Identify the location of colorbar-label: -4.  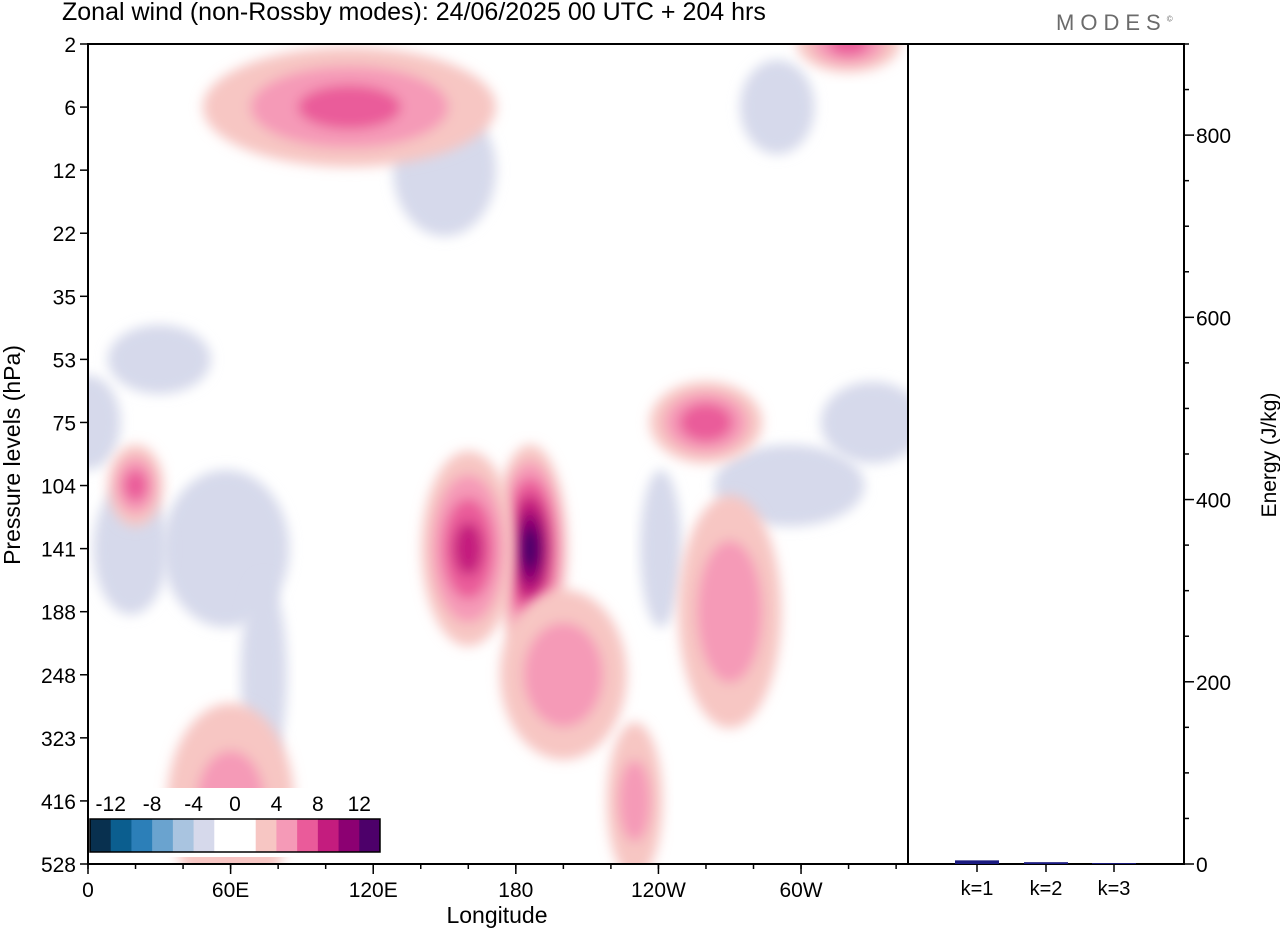
(193, 804).